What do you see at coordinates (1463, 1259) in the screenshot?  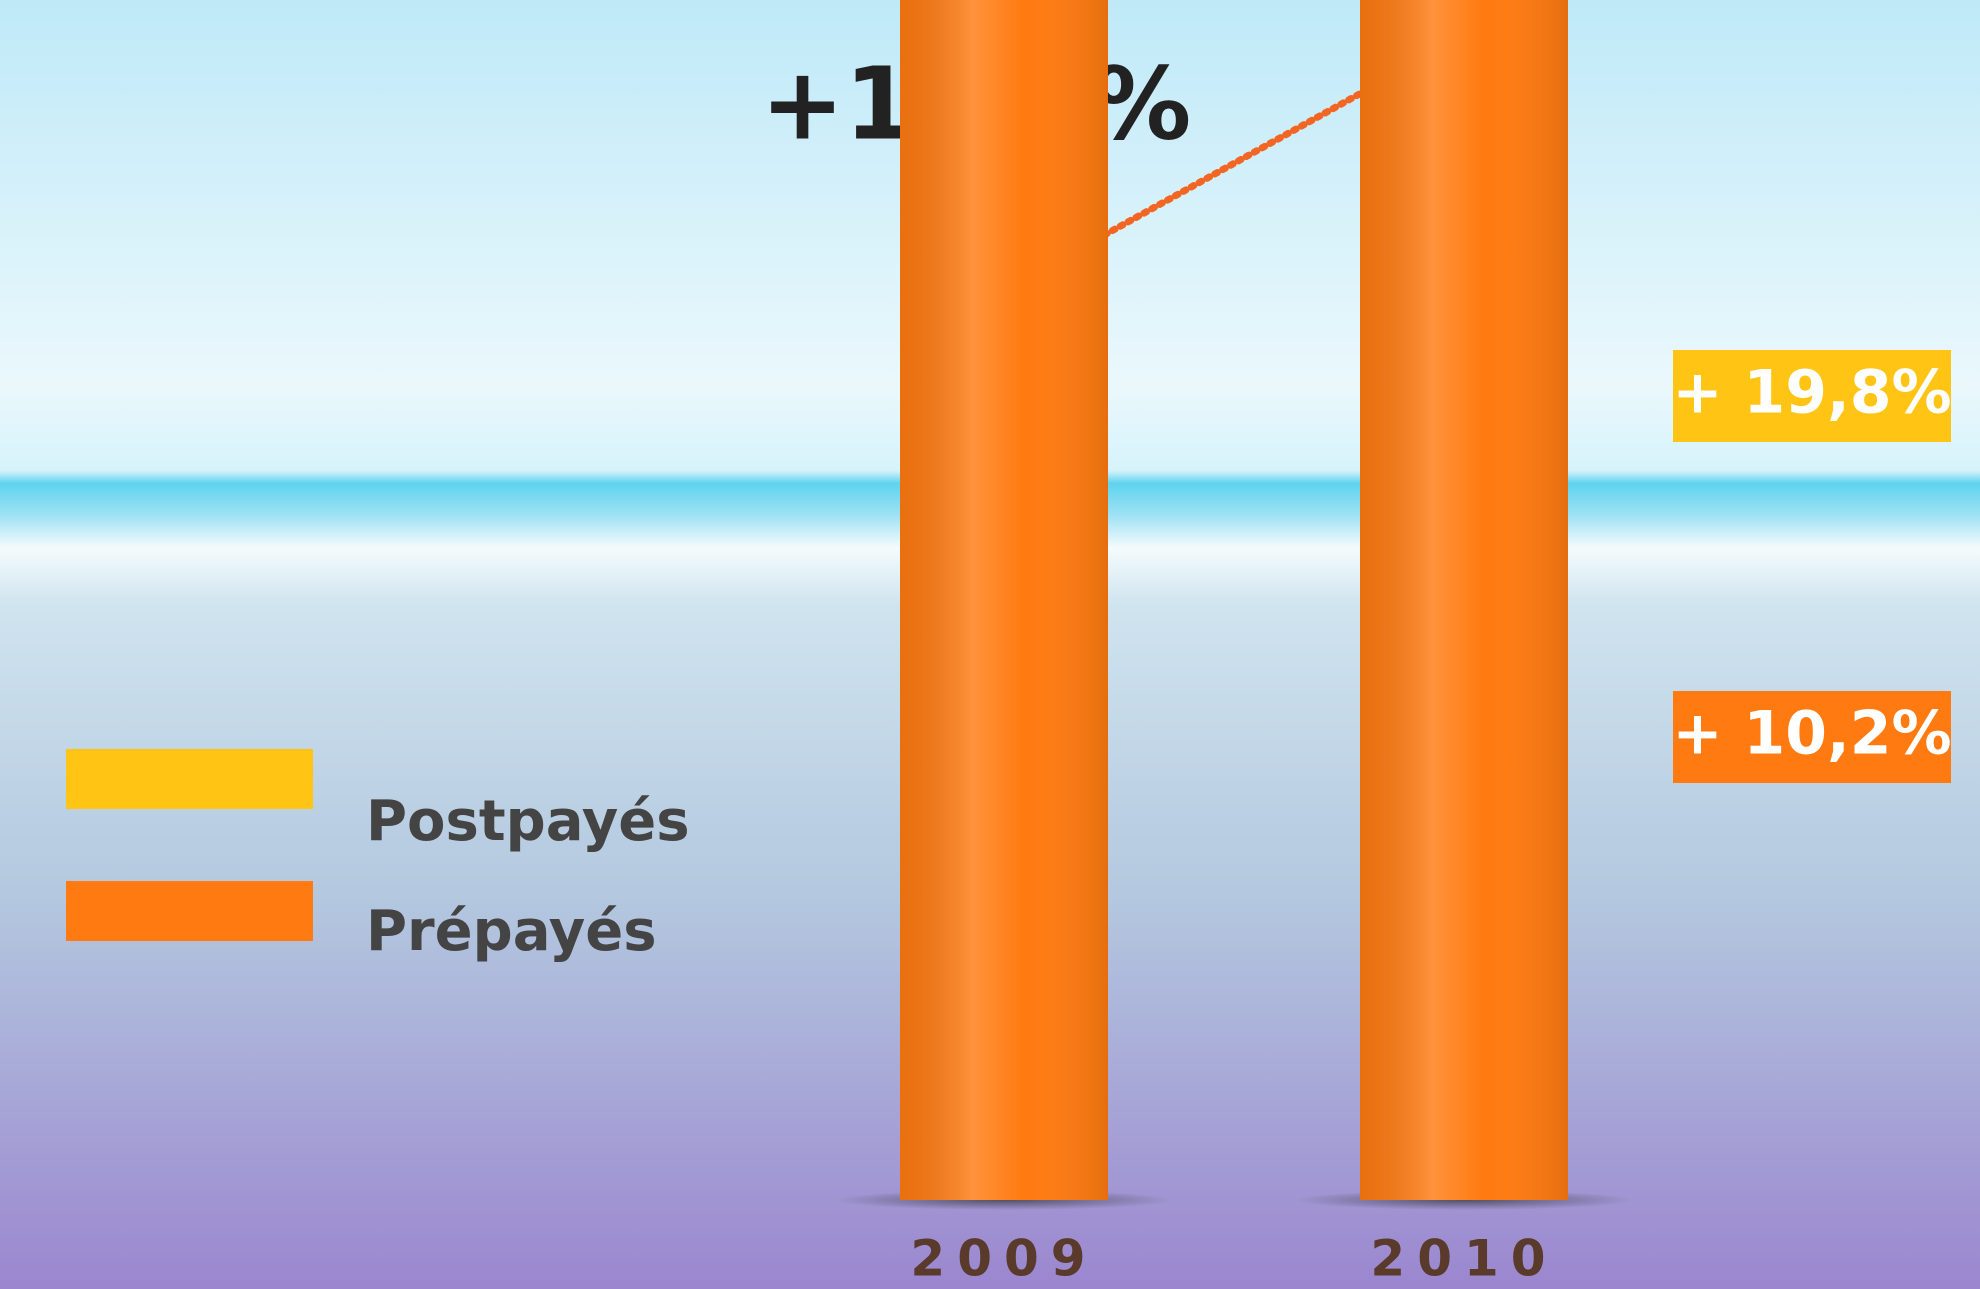 I see `x-tick-label: 2010` at bounding box center [1463, 1259].